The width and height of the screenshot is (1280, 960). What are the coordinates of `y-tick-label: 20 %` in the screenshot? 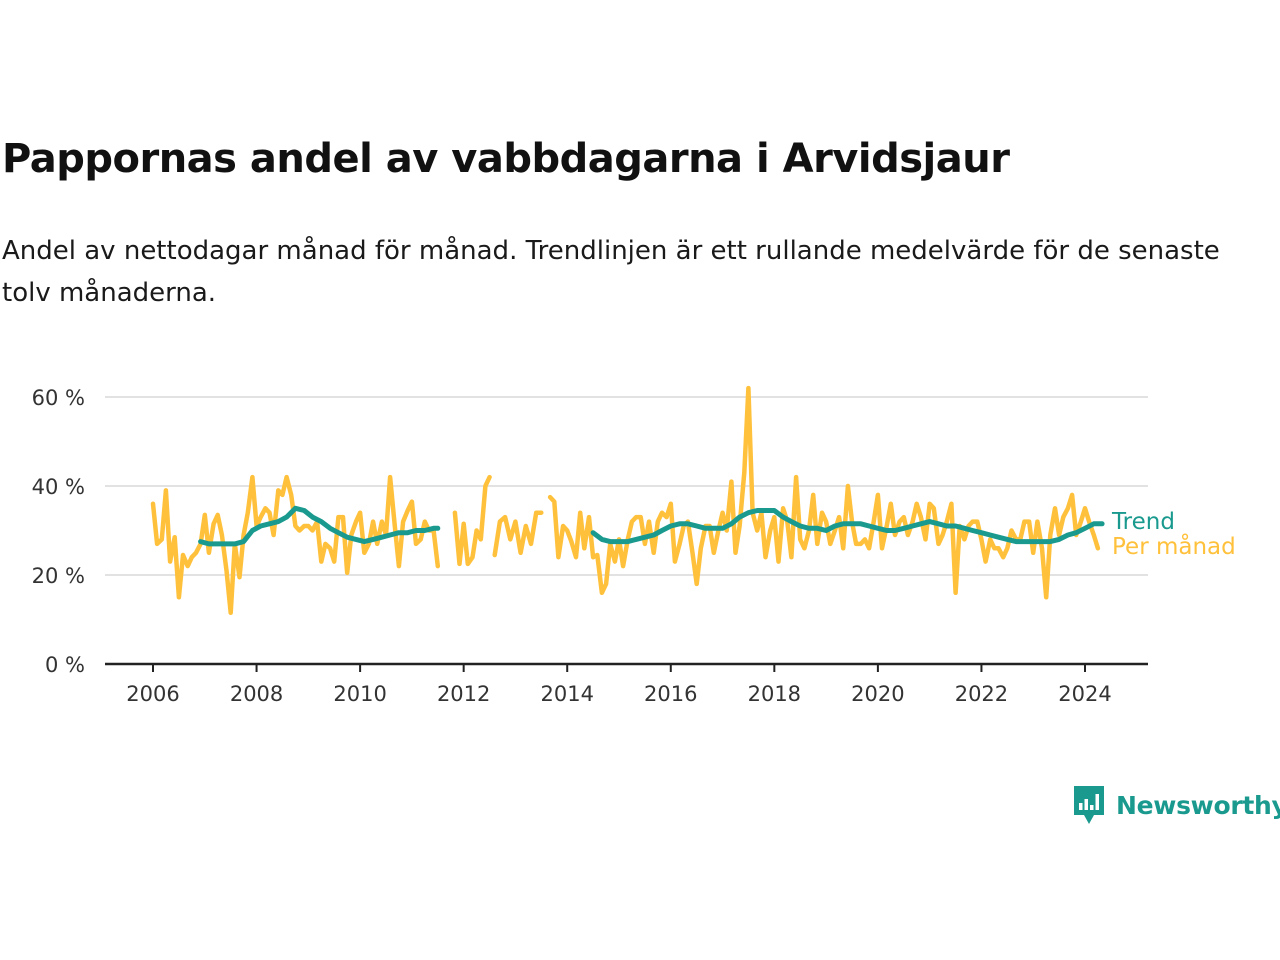 It's located at (58, 576).